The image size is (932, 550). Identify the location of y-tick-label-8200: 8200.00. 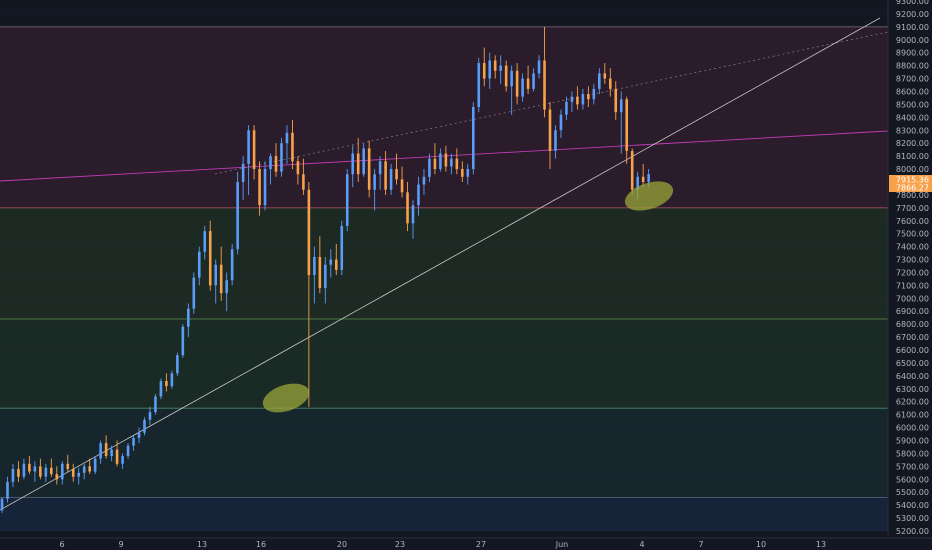
(912, 143).